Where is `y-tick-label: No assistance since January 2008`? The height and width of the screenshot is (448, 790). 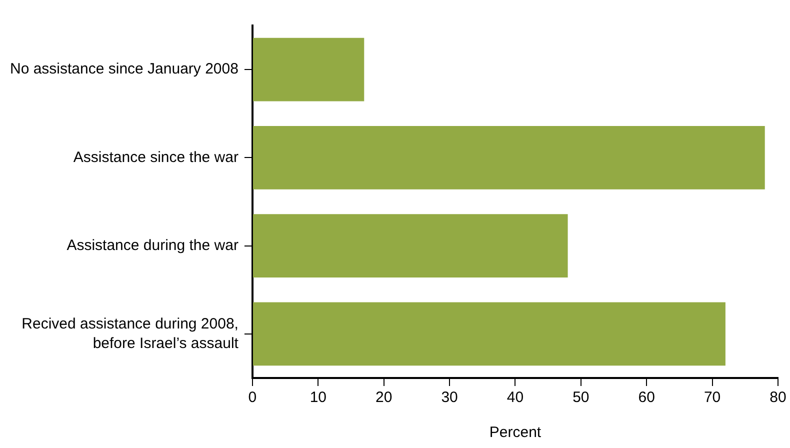
y-tick-label: No assistance since January 2008 is located at coordinates (124, 69).